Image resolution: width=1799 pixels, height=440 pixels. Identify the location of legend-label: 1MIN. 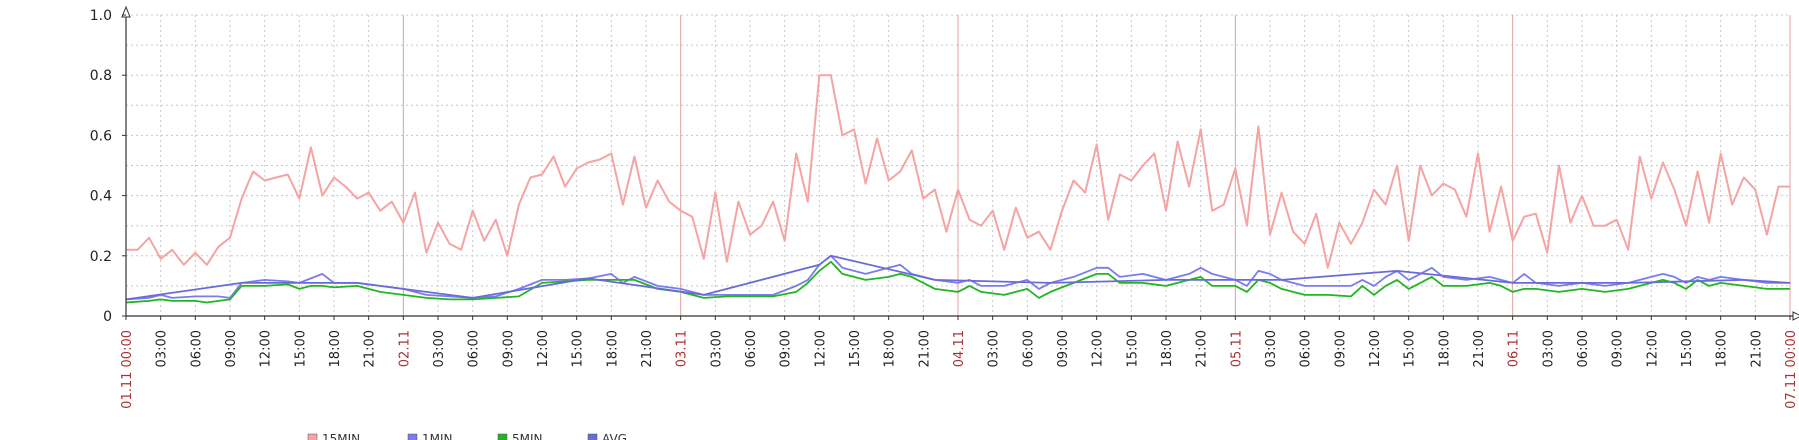
(437, 436).